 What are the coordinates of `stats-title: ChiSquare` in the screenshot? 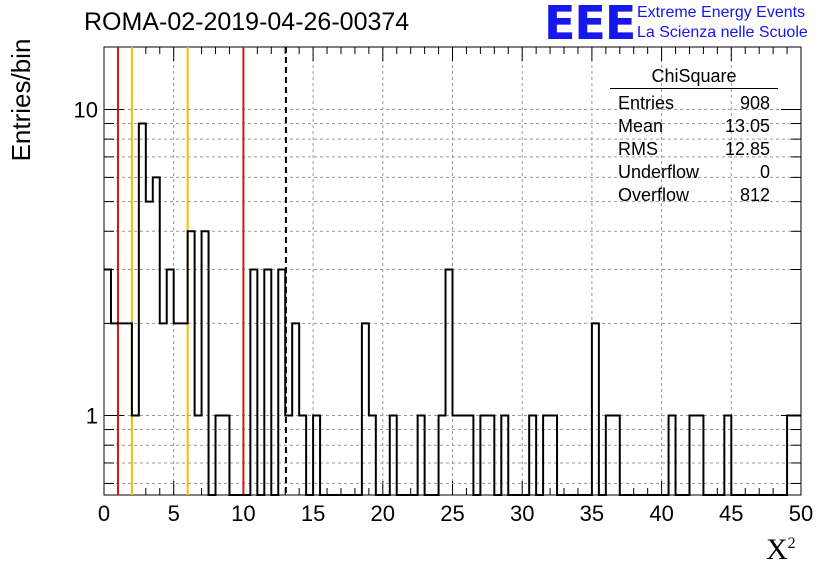 It's located at (694, 77).